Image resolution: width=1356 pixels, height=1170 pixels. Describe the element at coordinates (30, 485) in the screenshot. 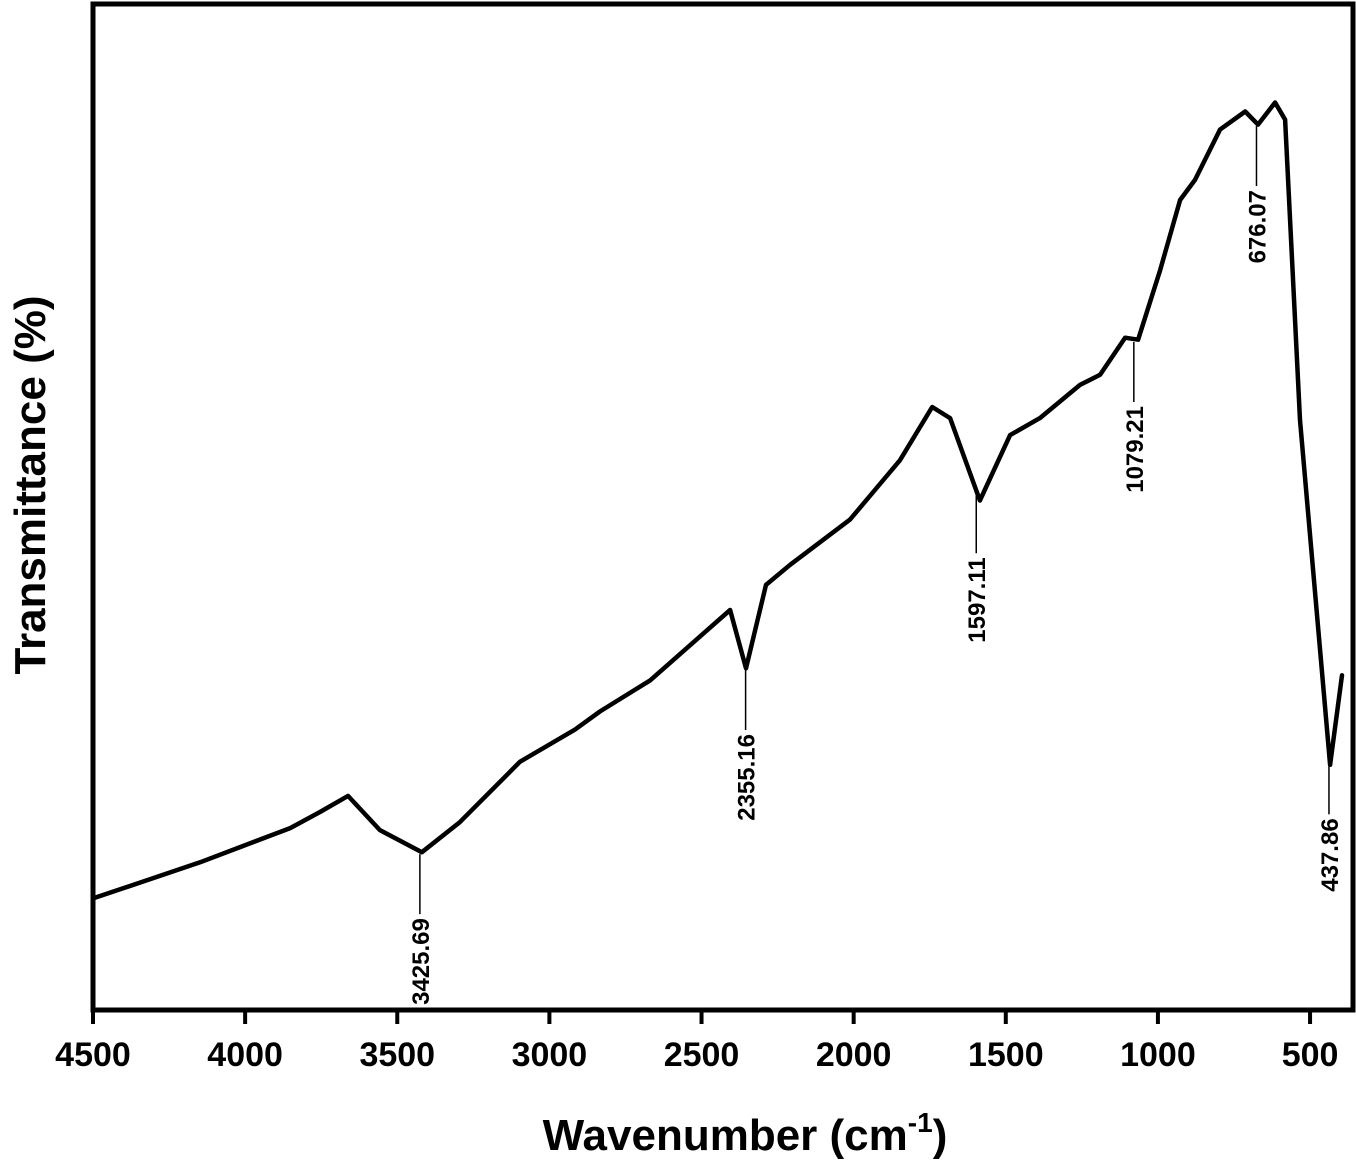

I see `y-axis-title: Transmittance (%)` at that location.